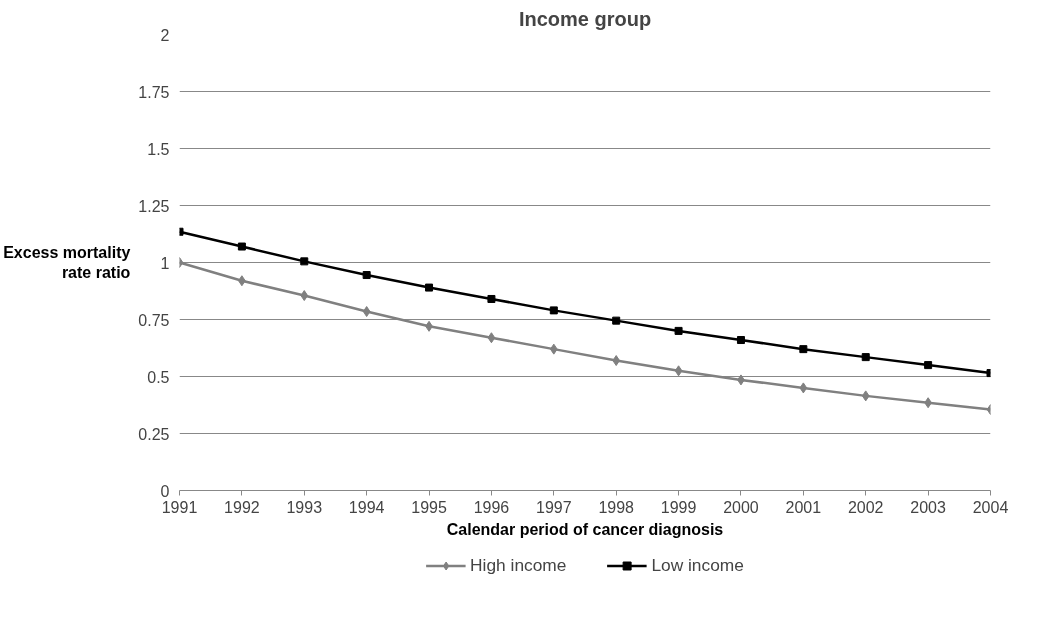 The image size is (1058, 622). I want to click on y-tick-label: 0, so click(165, 491).